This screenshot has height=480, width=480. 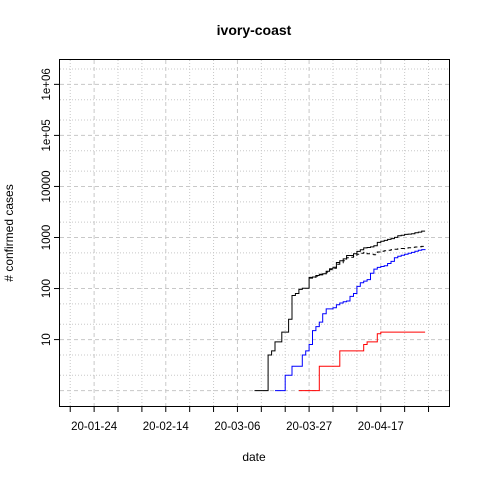 I want to click on y-tick-label: 1e+06, so click(x=47, y=84).